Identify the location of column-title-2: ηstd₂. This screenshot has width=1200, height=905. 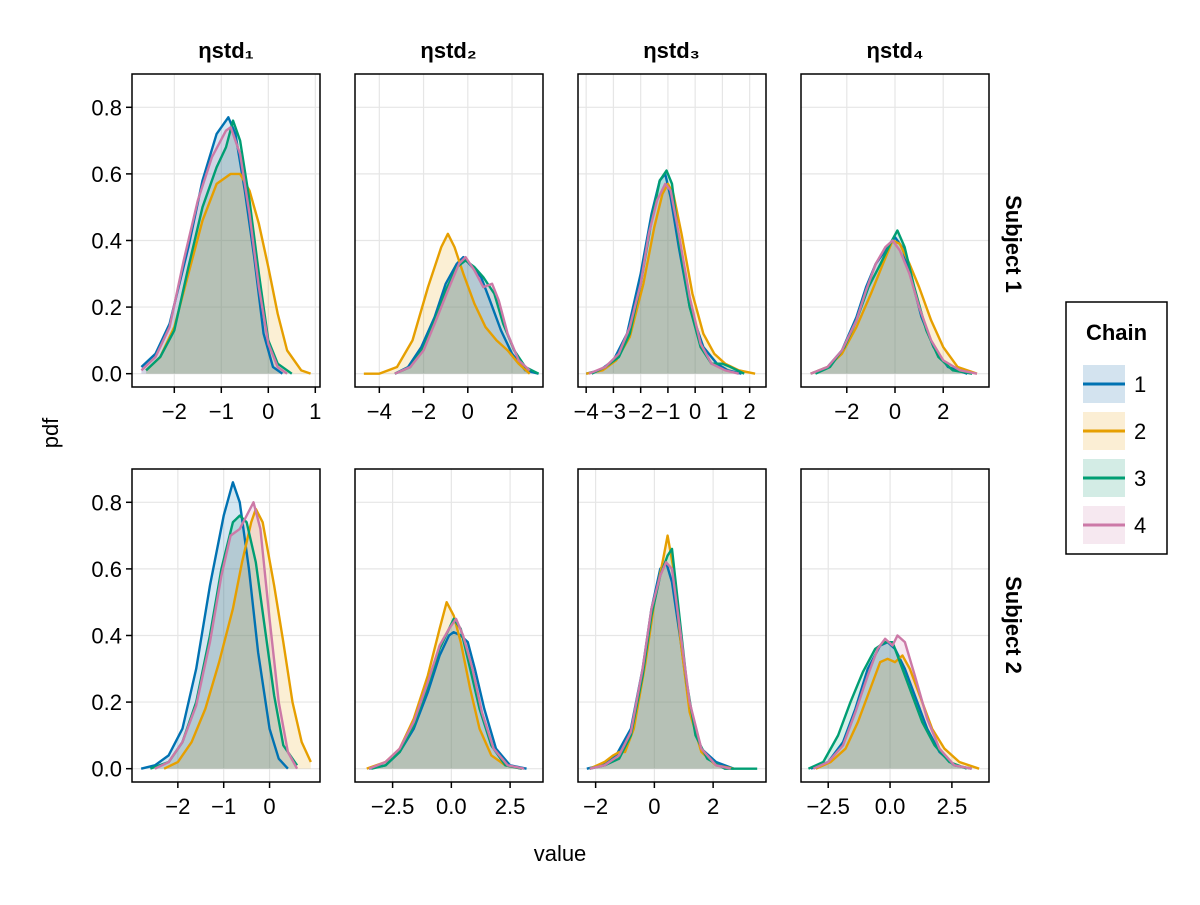
(448, 50).